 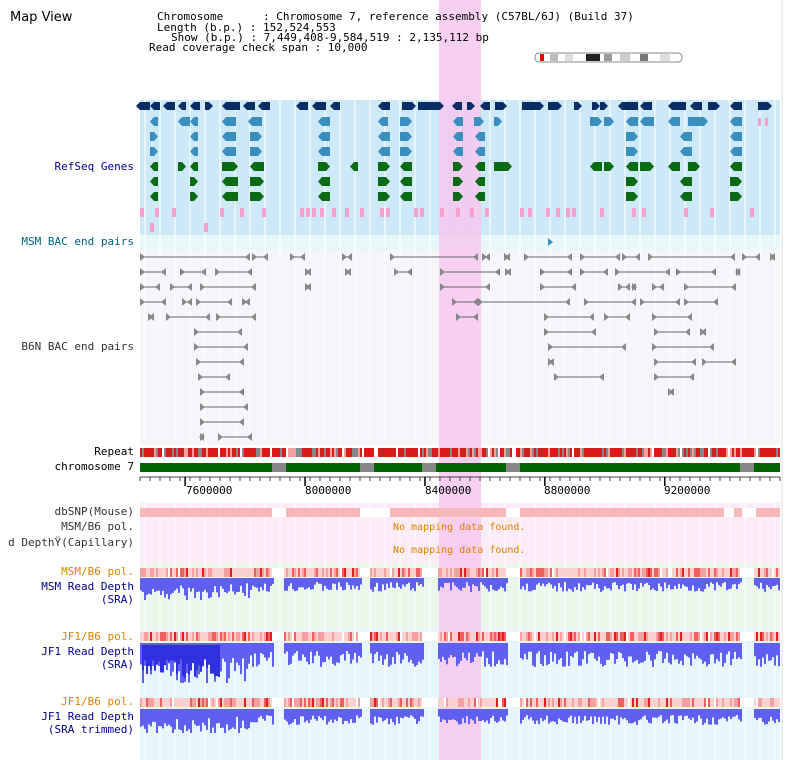 What do you see at coordinates (114, 451) in the screenshot?
I see `track-label-repeat: Repeat` at bounding box center [114, 451].